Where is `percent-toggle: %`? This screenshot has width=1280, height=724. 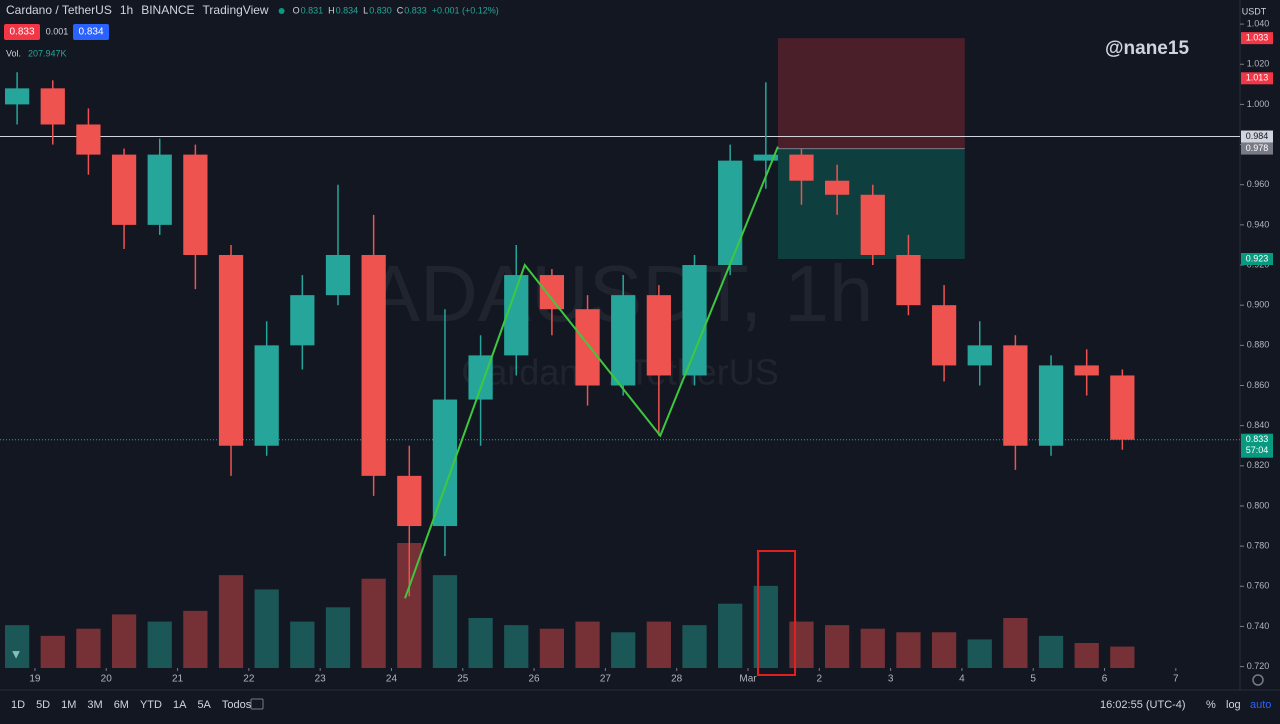
percent-toggle: % is located at coordinates (1211, 705).